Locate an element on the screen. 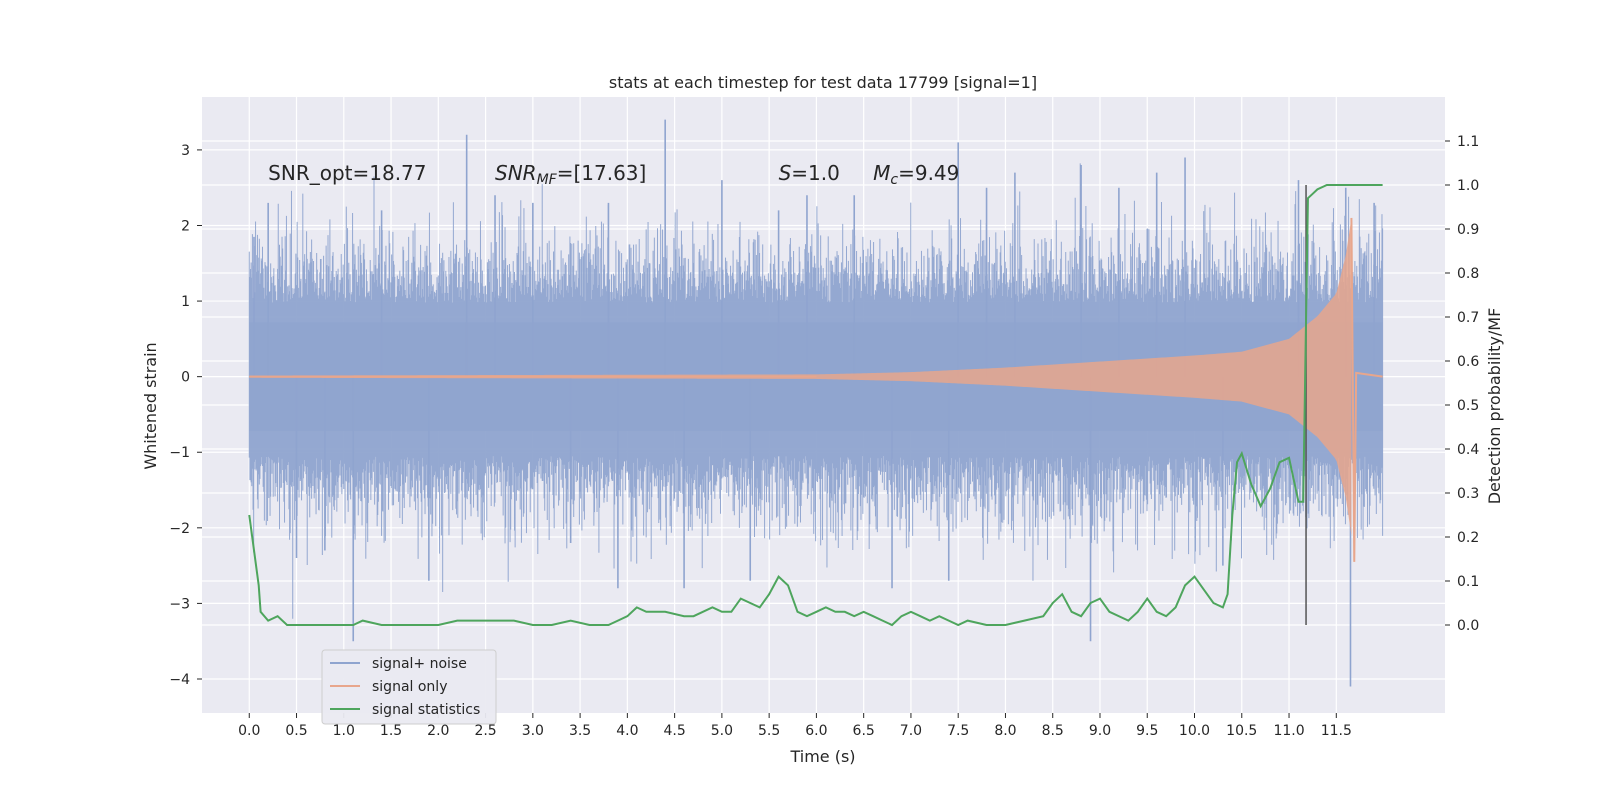  x-tick-label-12: 6.0 is located at coordinates (816, 731).